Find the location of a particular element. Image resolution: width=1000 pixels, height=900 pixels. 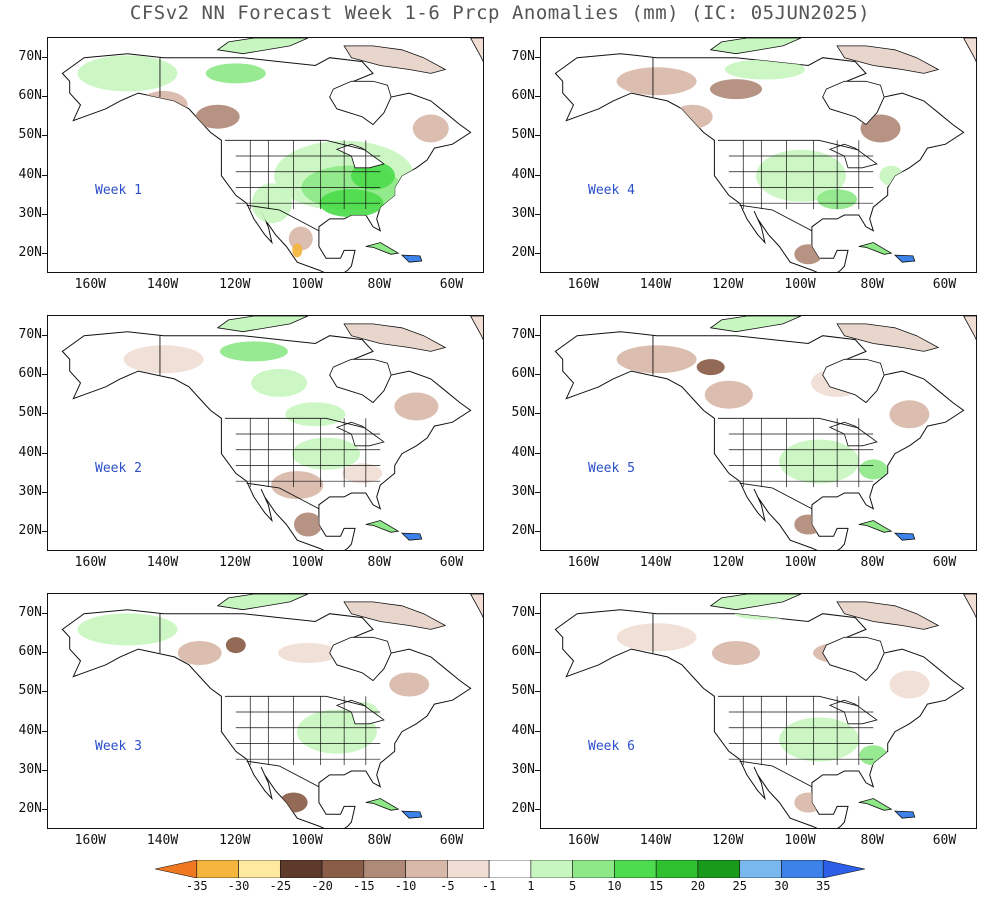

colorbar-label: 20 is located at coordinates (698, 886).